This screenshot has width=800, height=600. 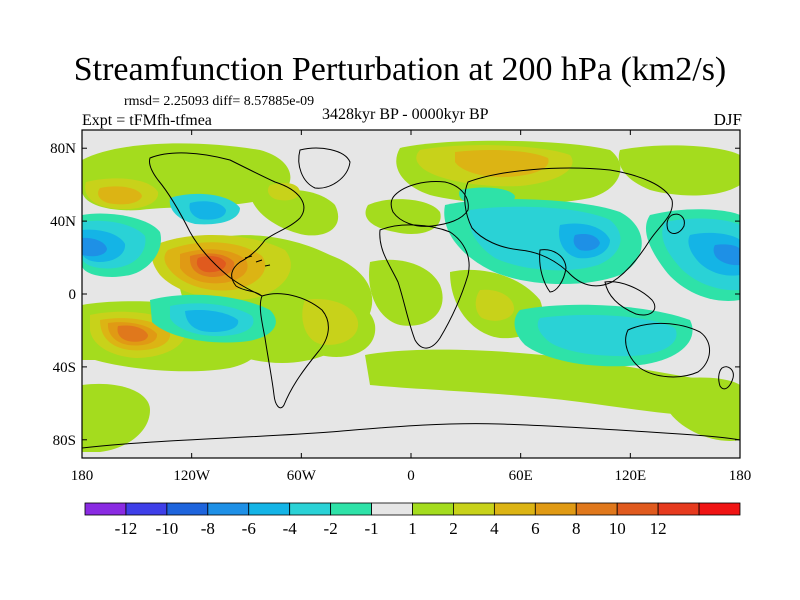 What do you see at coordinates (521, 476) in the screenshot?
I see `x-tick-label: 60E` at bounding box center [521, 476].